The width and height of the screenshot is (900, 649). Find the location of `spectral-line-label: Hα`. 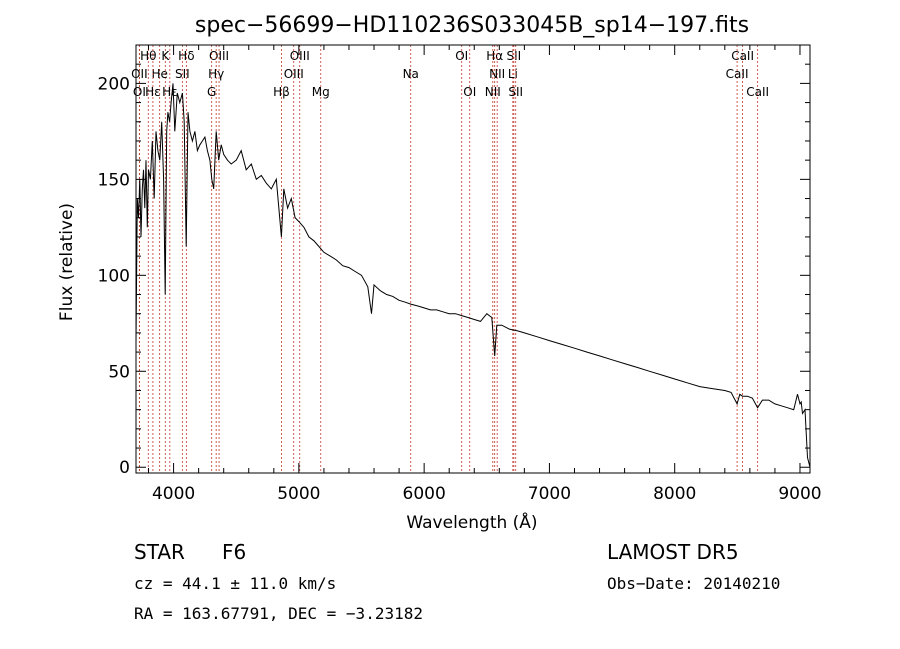

spectral-line-label: Hα is located at coordinates (494, 56).